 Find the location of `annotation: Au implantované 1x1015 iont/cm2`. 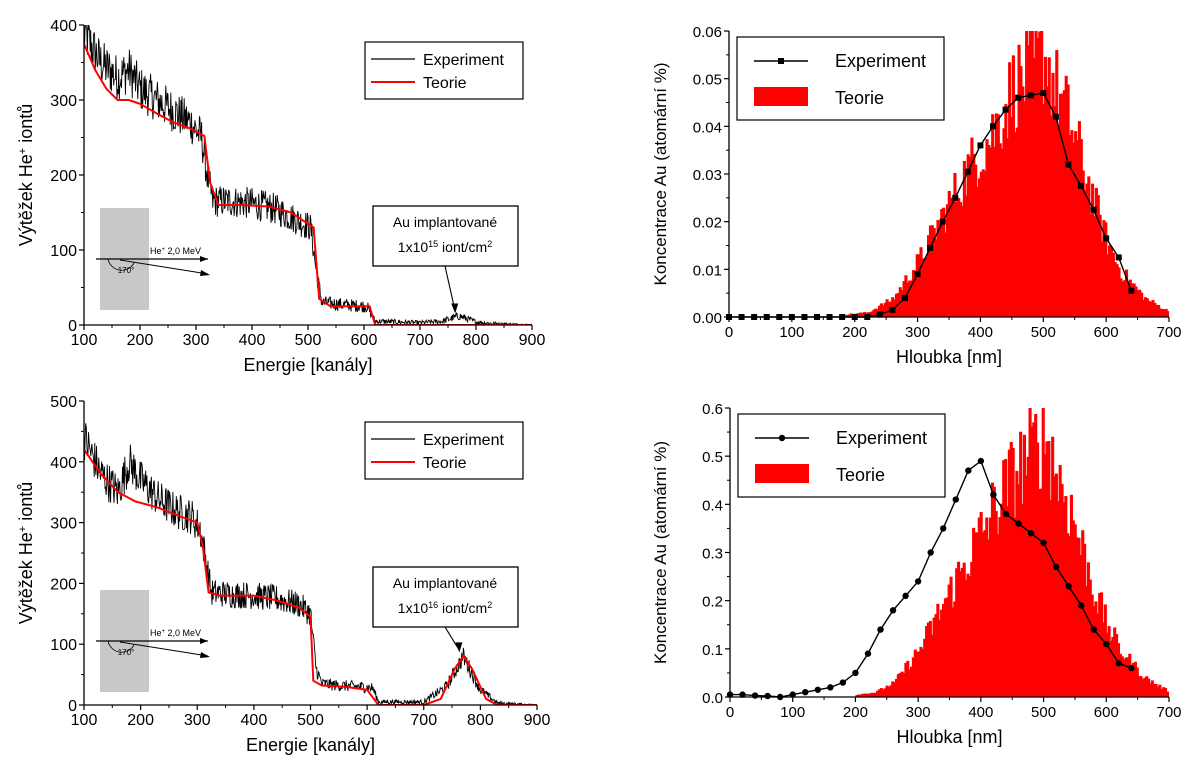

annotation: Au implantované 1x1015 iont/cm2 is located at coordinates (445, 259).